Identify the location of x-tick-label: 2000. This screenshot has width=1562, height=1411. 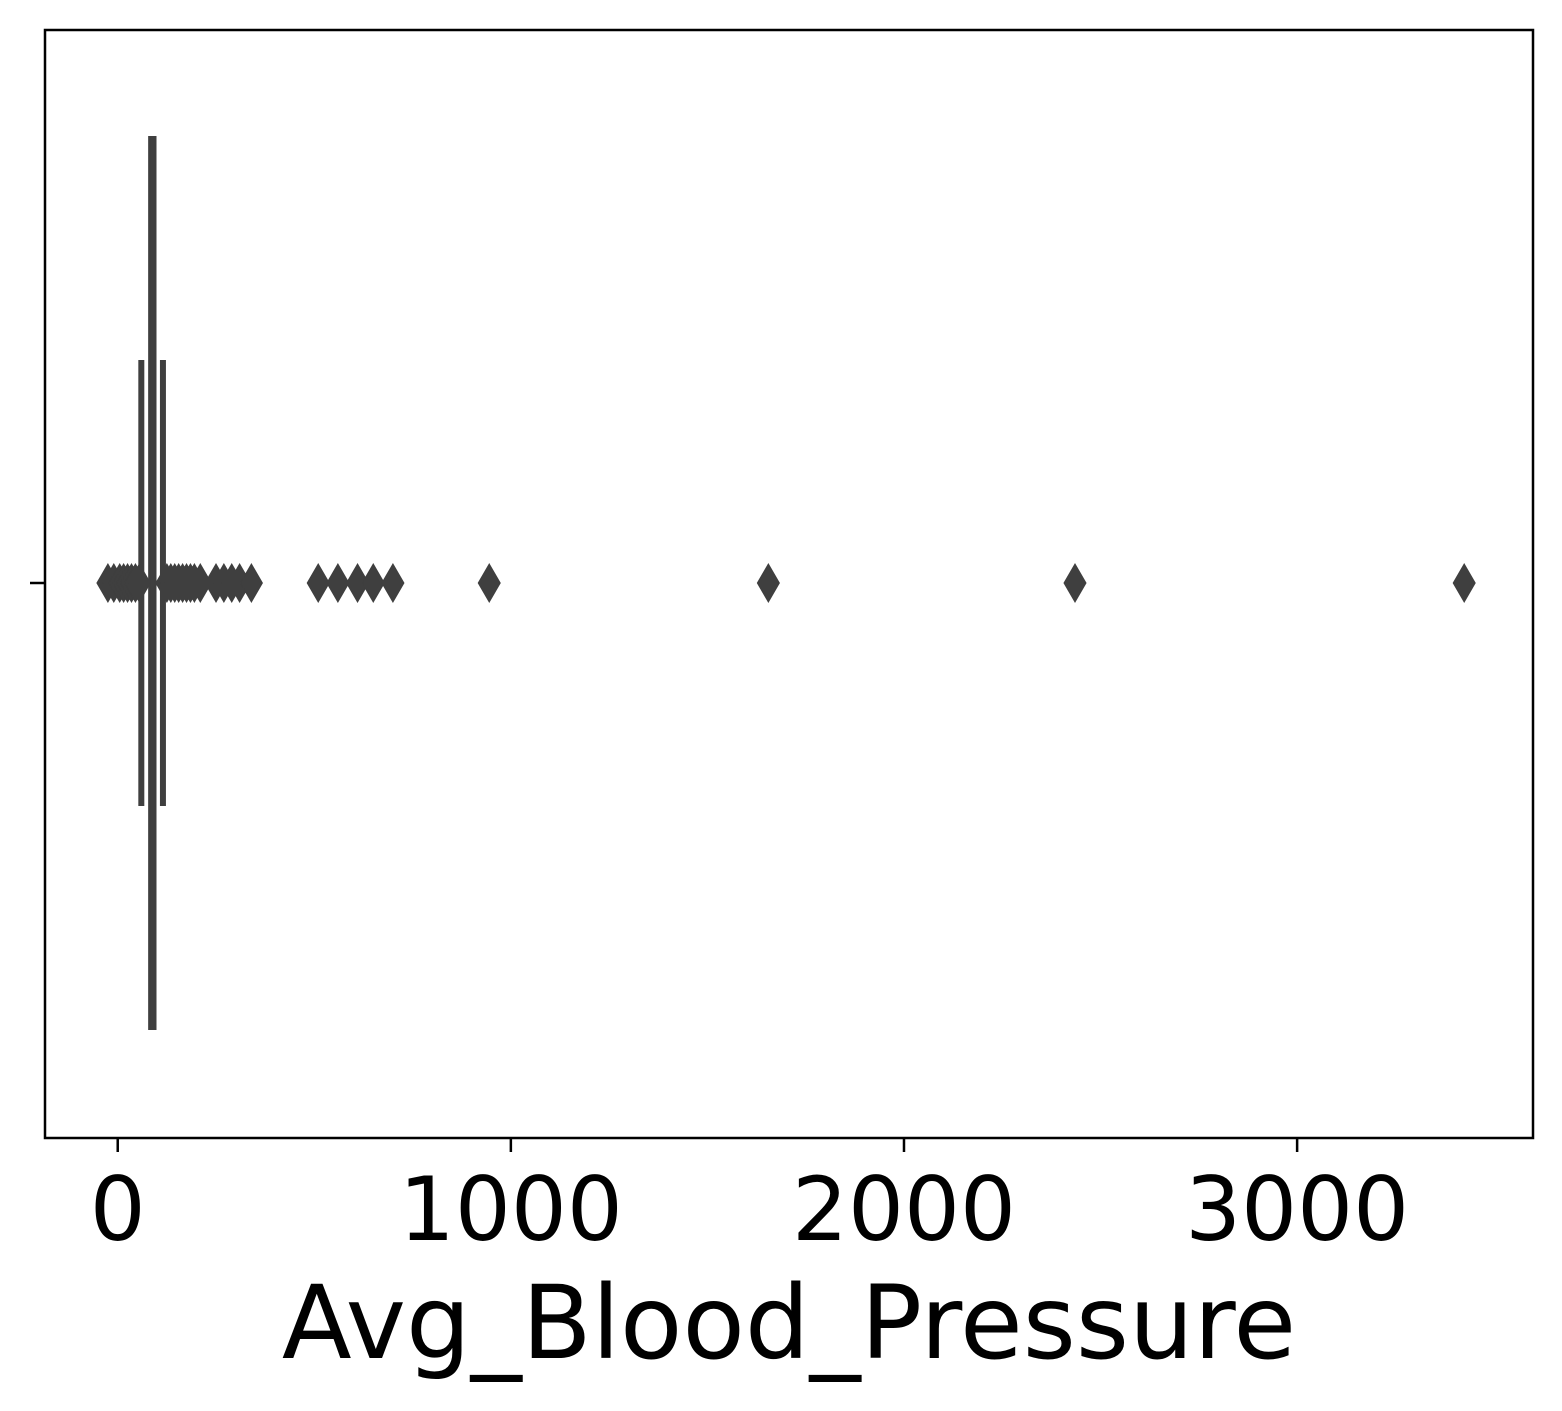
(904, 1209).